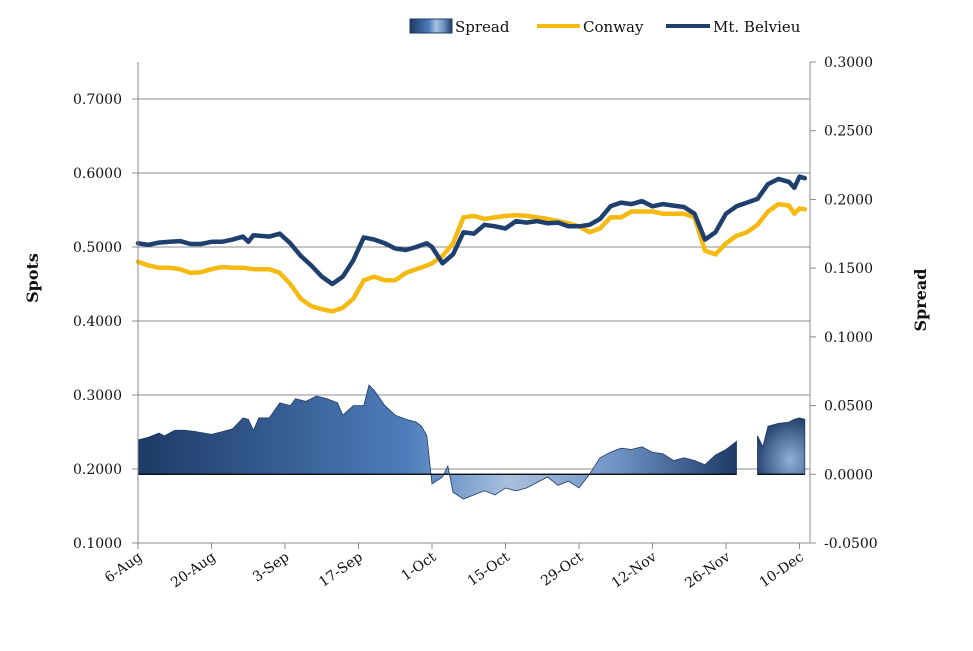 The width and height of the screenshot is (973, 651). Describe the element at coordinates (848, 200) in the screenshot. I see `right-tick-label: 0.2000` at that location.